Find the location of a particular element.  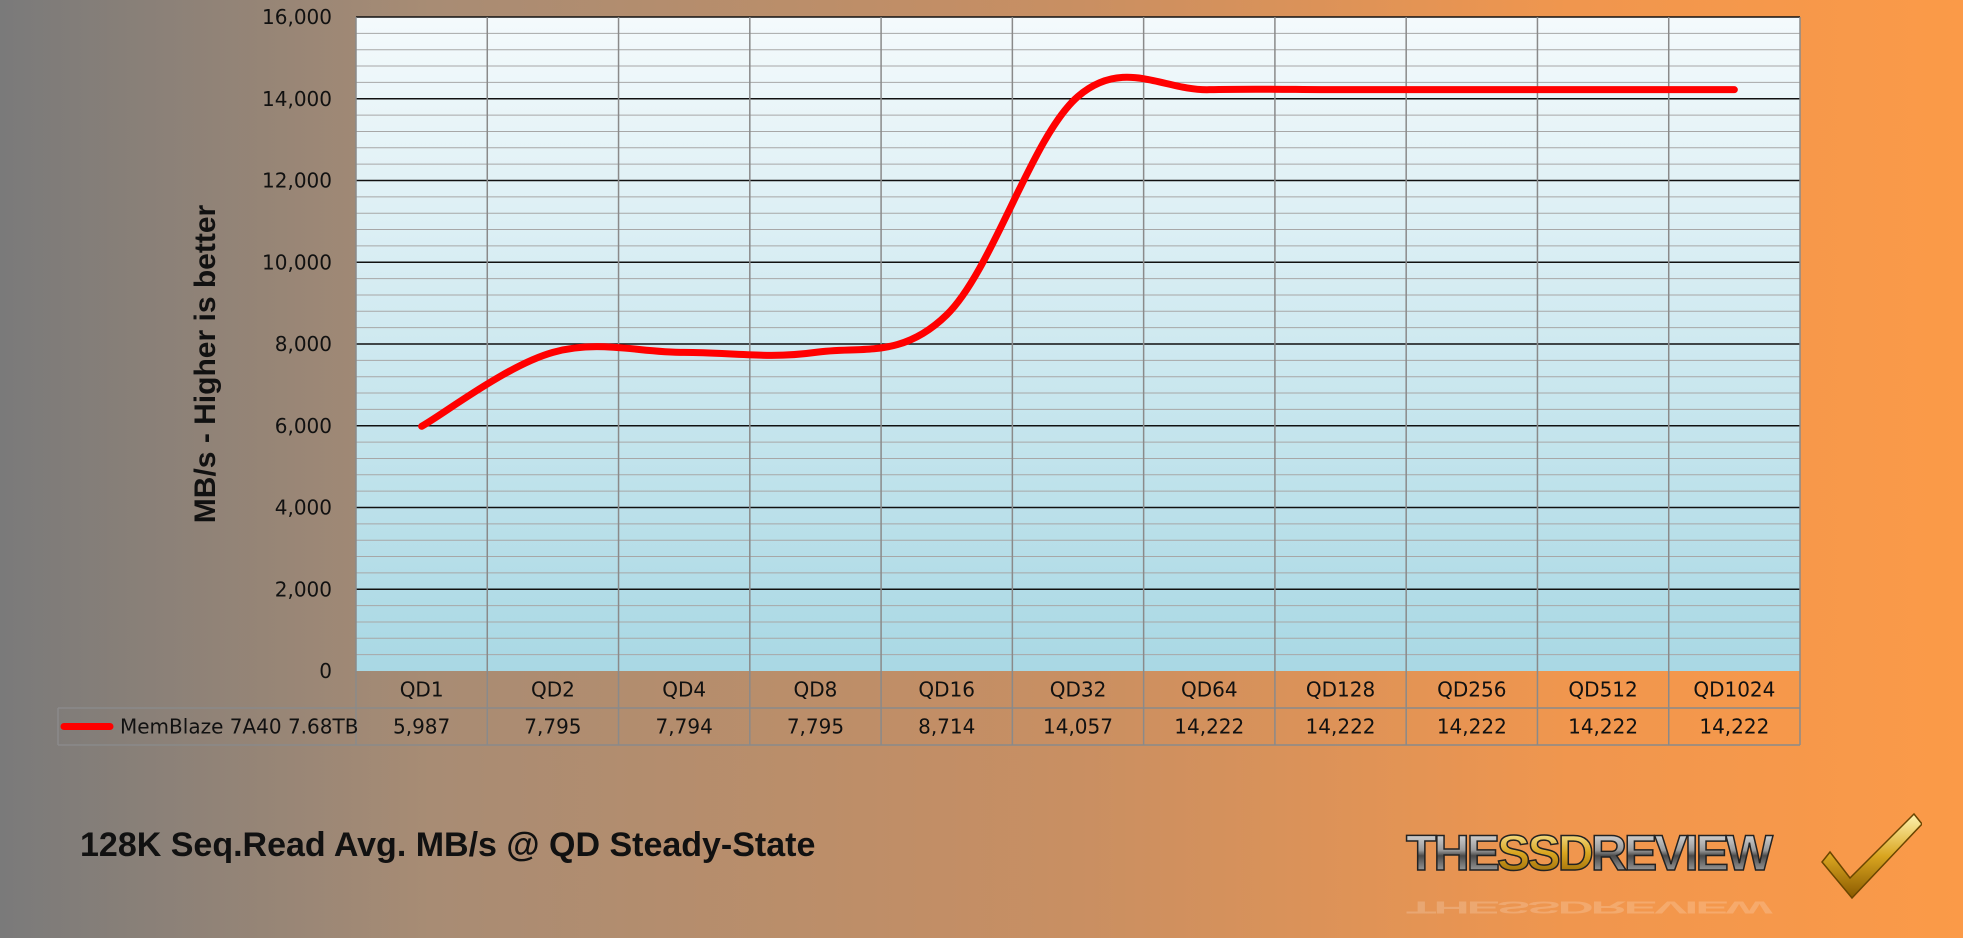

checkmark-icon is located at coordinates (1871, 856).